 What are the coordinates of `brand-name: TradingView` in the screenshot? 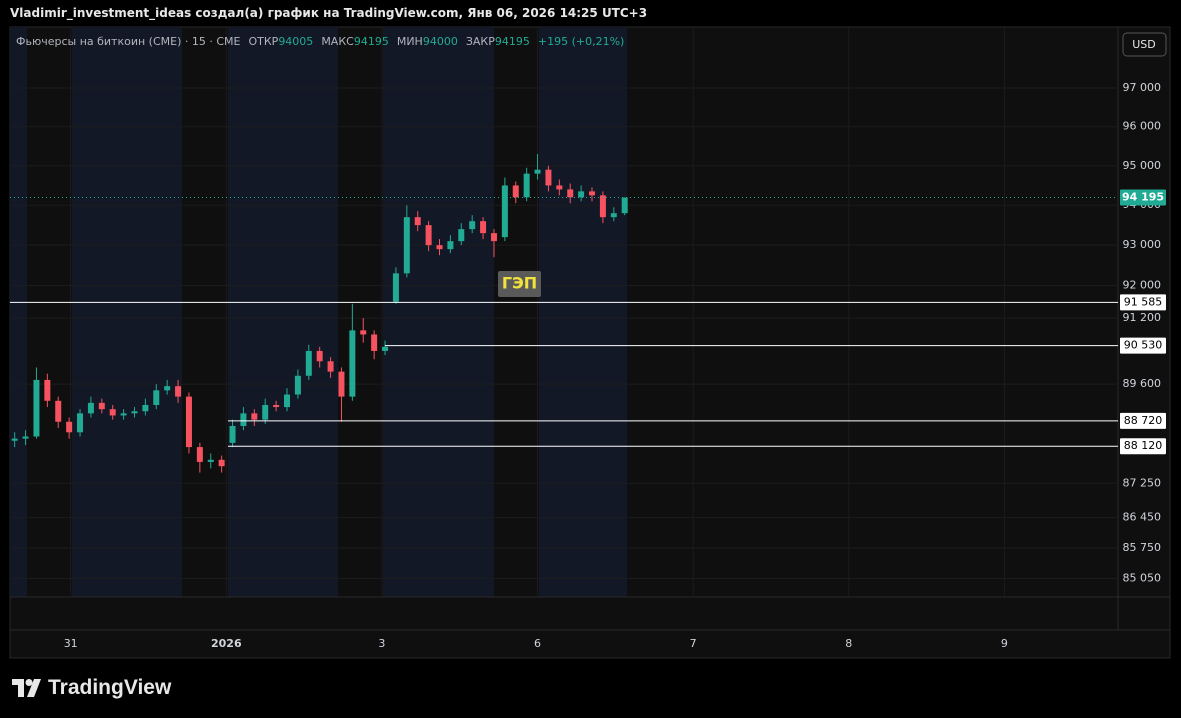 It's located at (110, 687).